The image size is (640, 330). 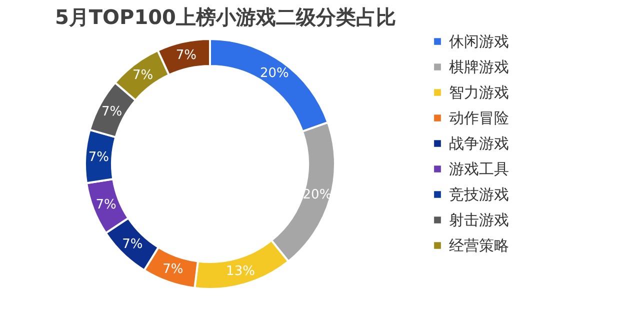 What do you see at coordinates (479, 245) in the screenshot?
I see `legend-label: 经营策略` at bounding box center [479, 245].